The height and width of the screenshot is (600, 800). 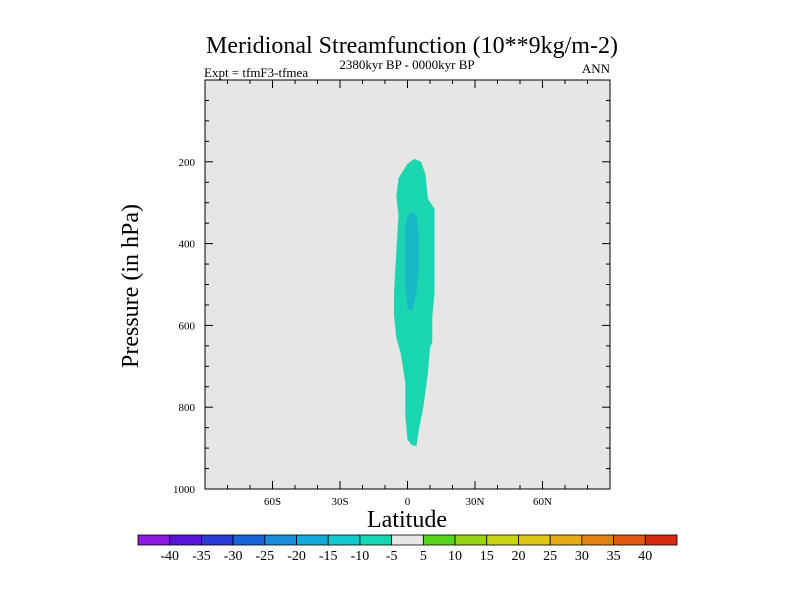 What do you see at coordinates (582, 556) in the screenshot?
I see `colorbar-label: 30` at bounding box center [582, 556].